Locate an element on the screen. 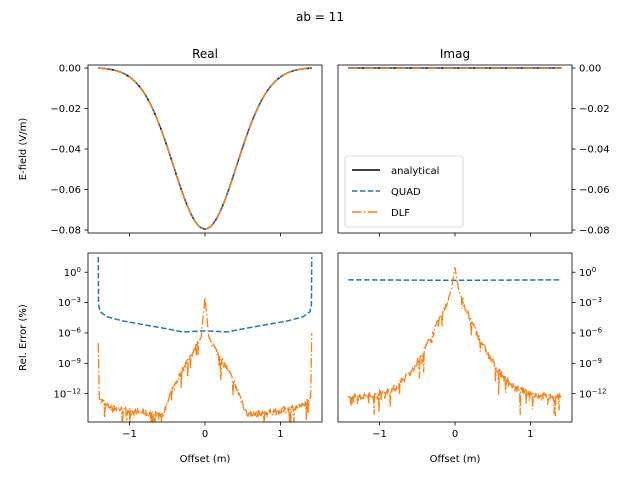 The height and width of the screenshot is (480, 640). panel-title: Real is located at coordinates (205, 54).